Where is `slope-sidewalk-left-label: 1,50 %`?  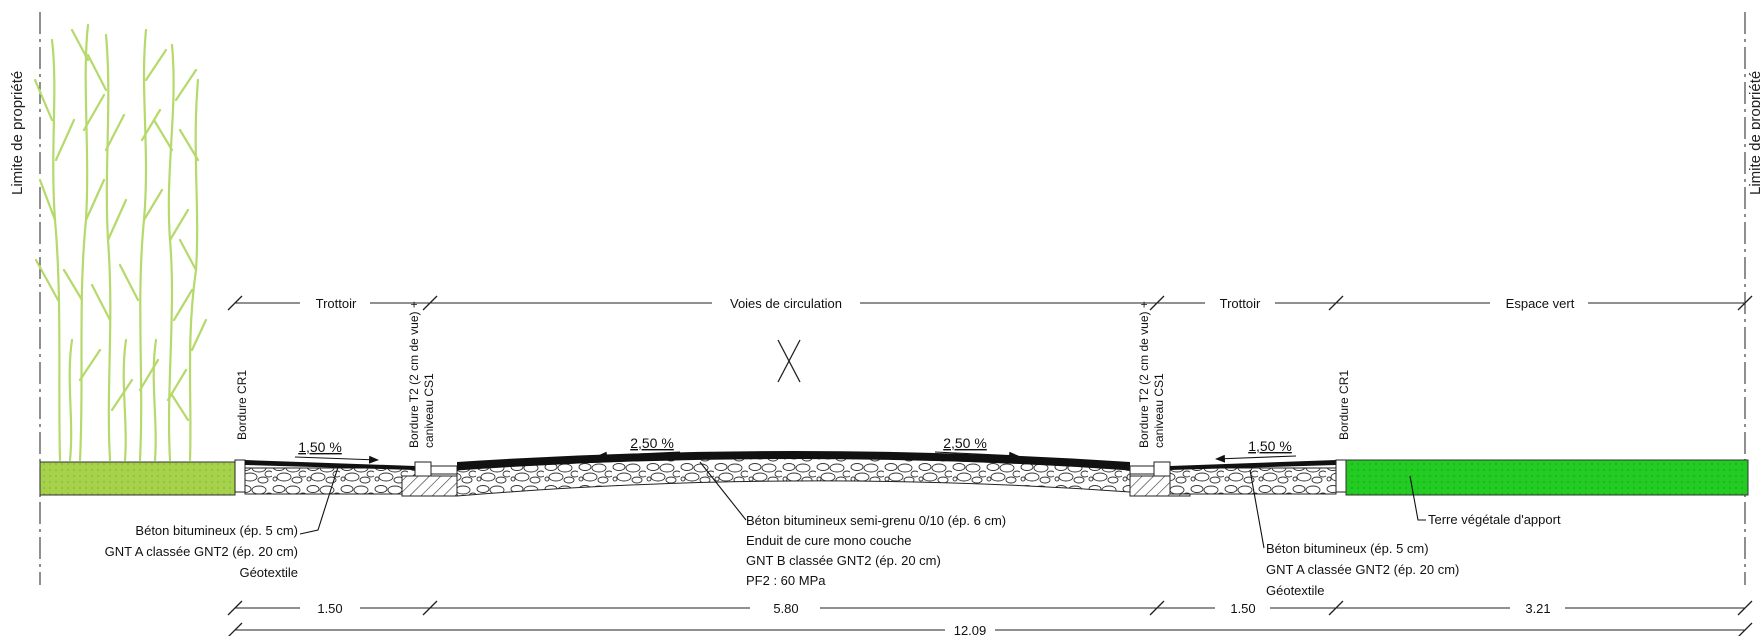 slope-sidewalk-left-label: 1,50 % is located at coordinates (320, 447).